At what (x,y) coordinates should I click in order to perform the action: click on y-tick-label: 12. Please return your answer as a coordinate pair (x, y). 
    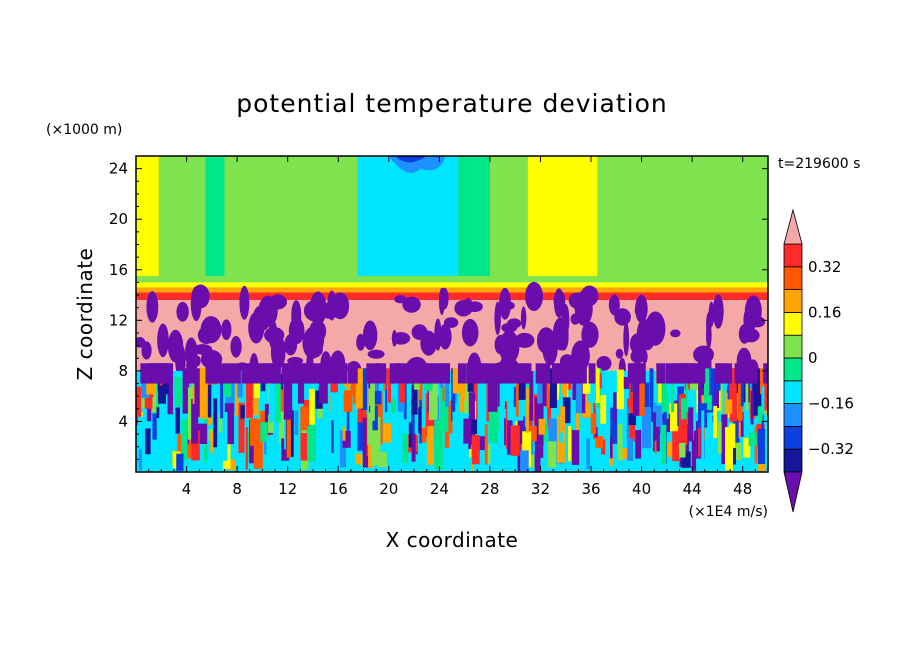
    Looking at the image, I should click on (118, 320).